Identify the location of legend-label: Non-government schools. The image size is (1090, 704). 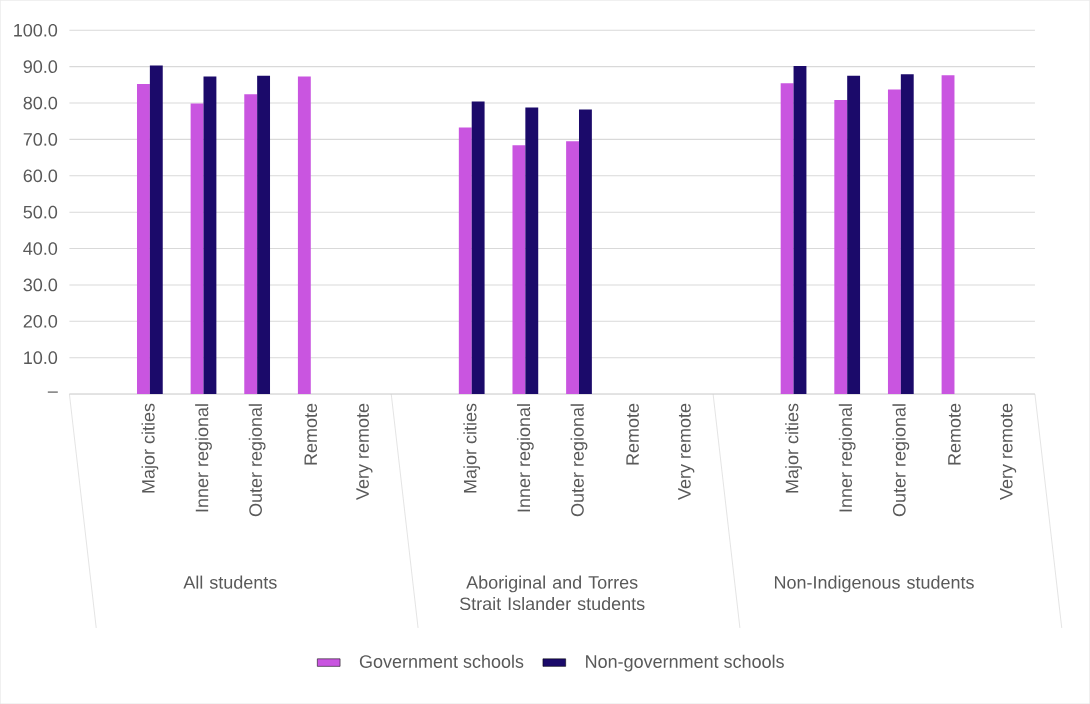
(685, 663).